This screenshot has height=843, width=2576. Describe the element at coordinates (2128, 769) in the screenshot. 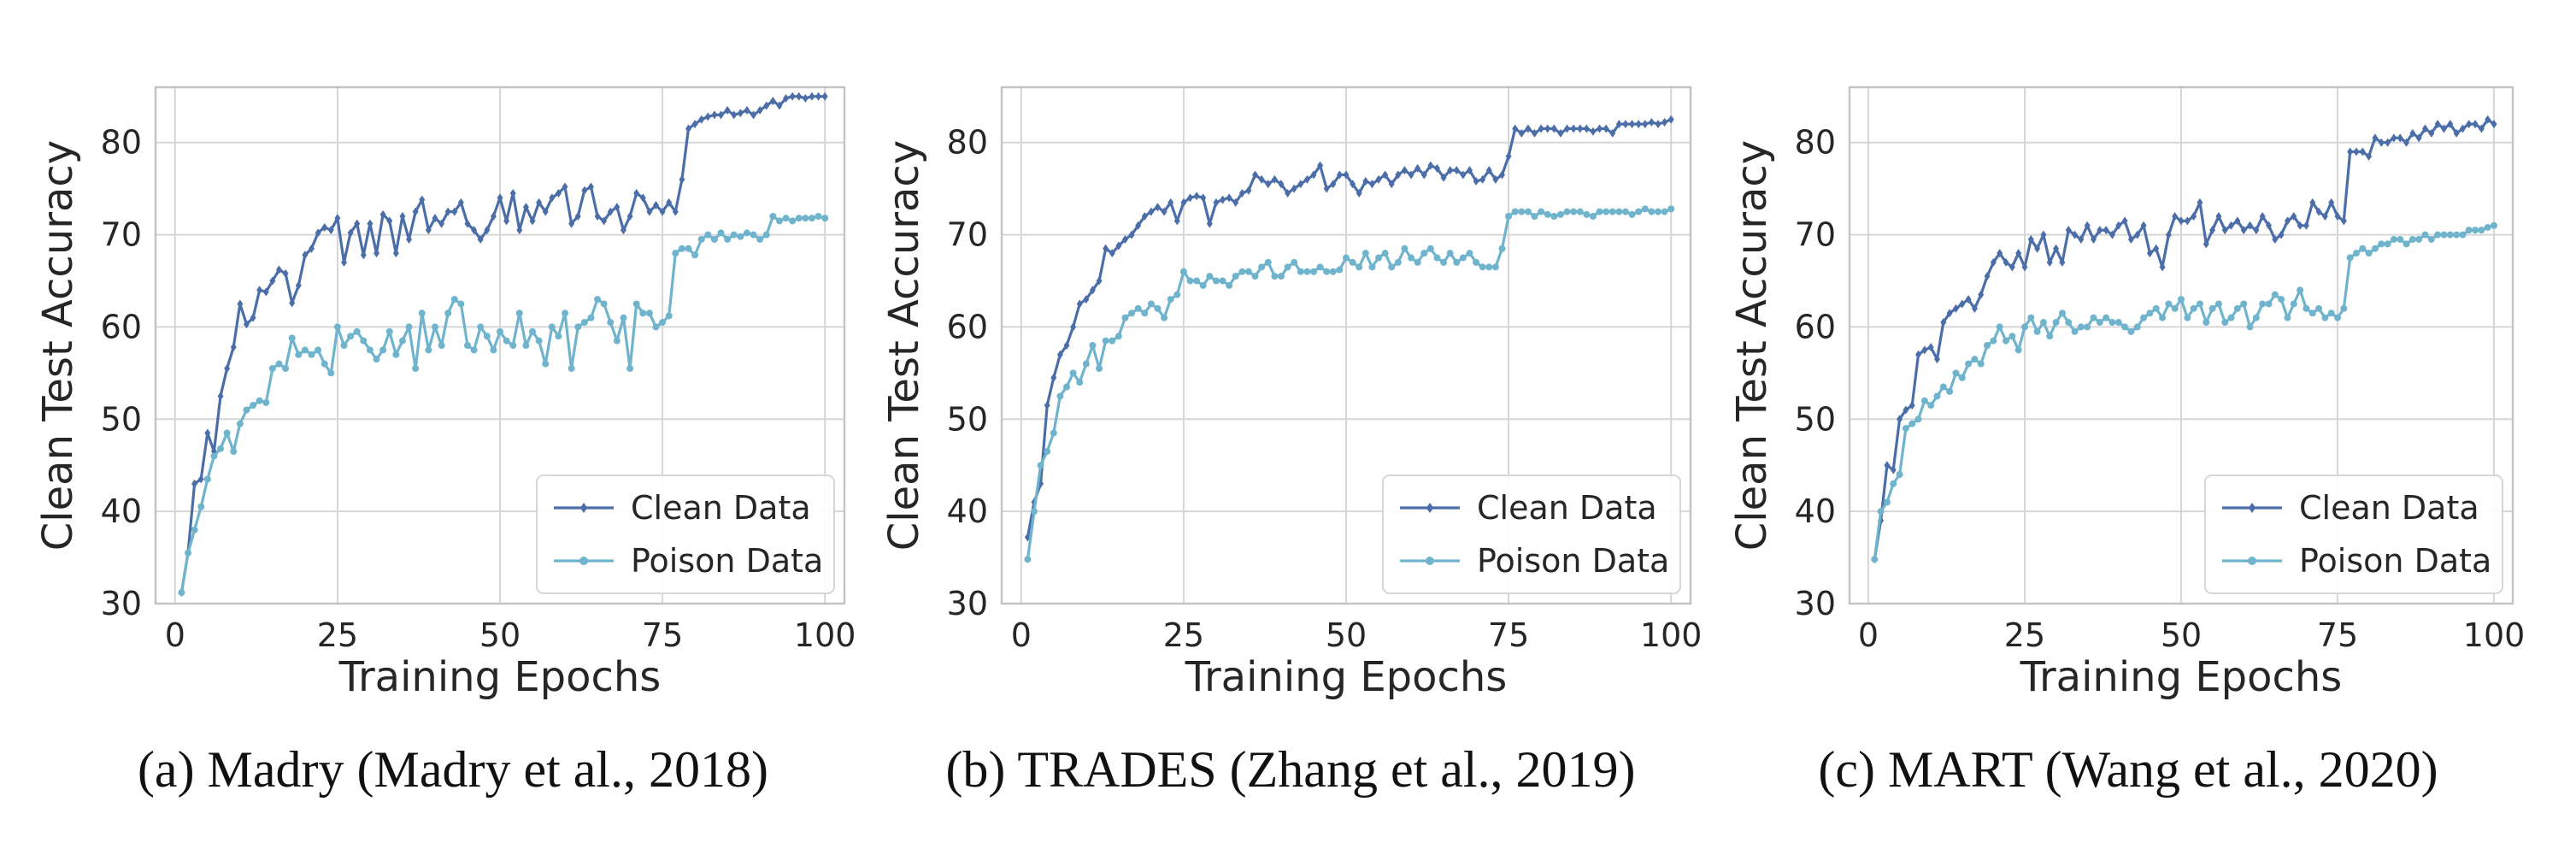

I see `caption-c: (c) MART (Wang et al., 2020)` at that location.